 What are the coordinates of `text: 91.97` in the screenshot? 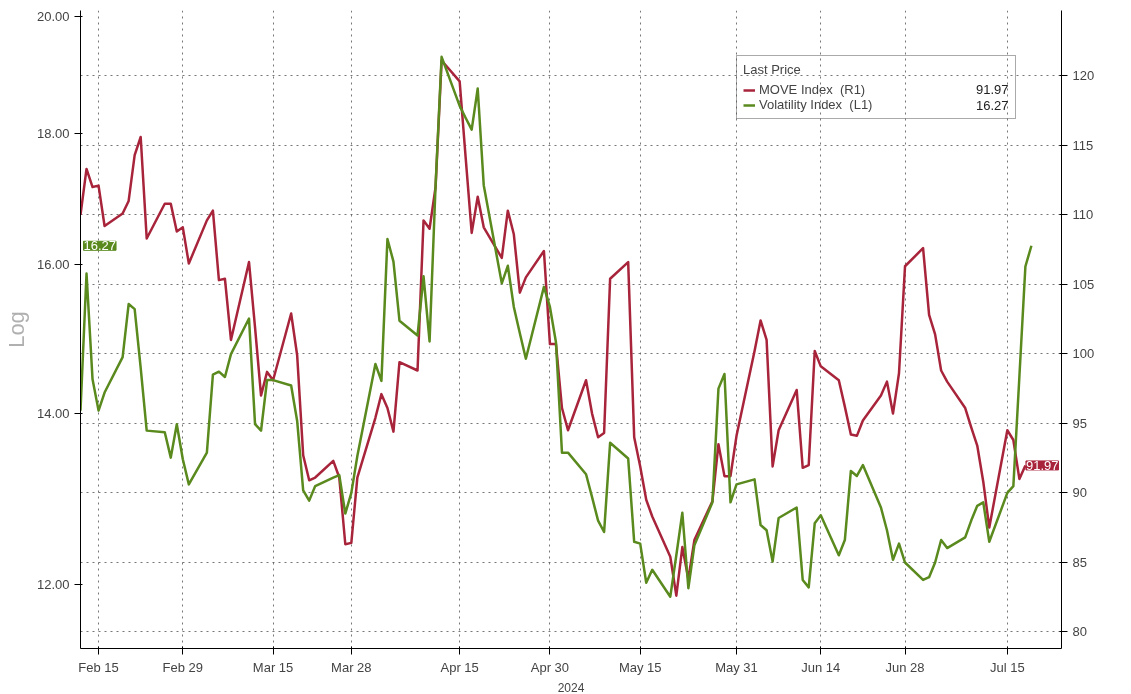 It's located at (992, 89).